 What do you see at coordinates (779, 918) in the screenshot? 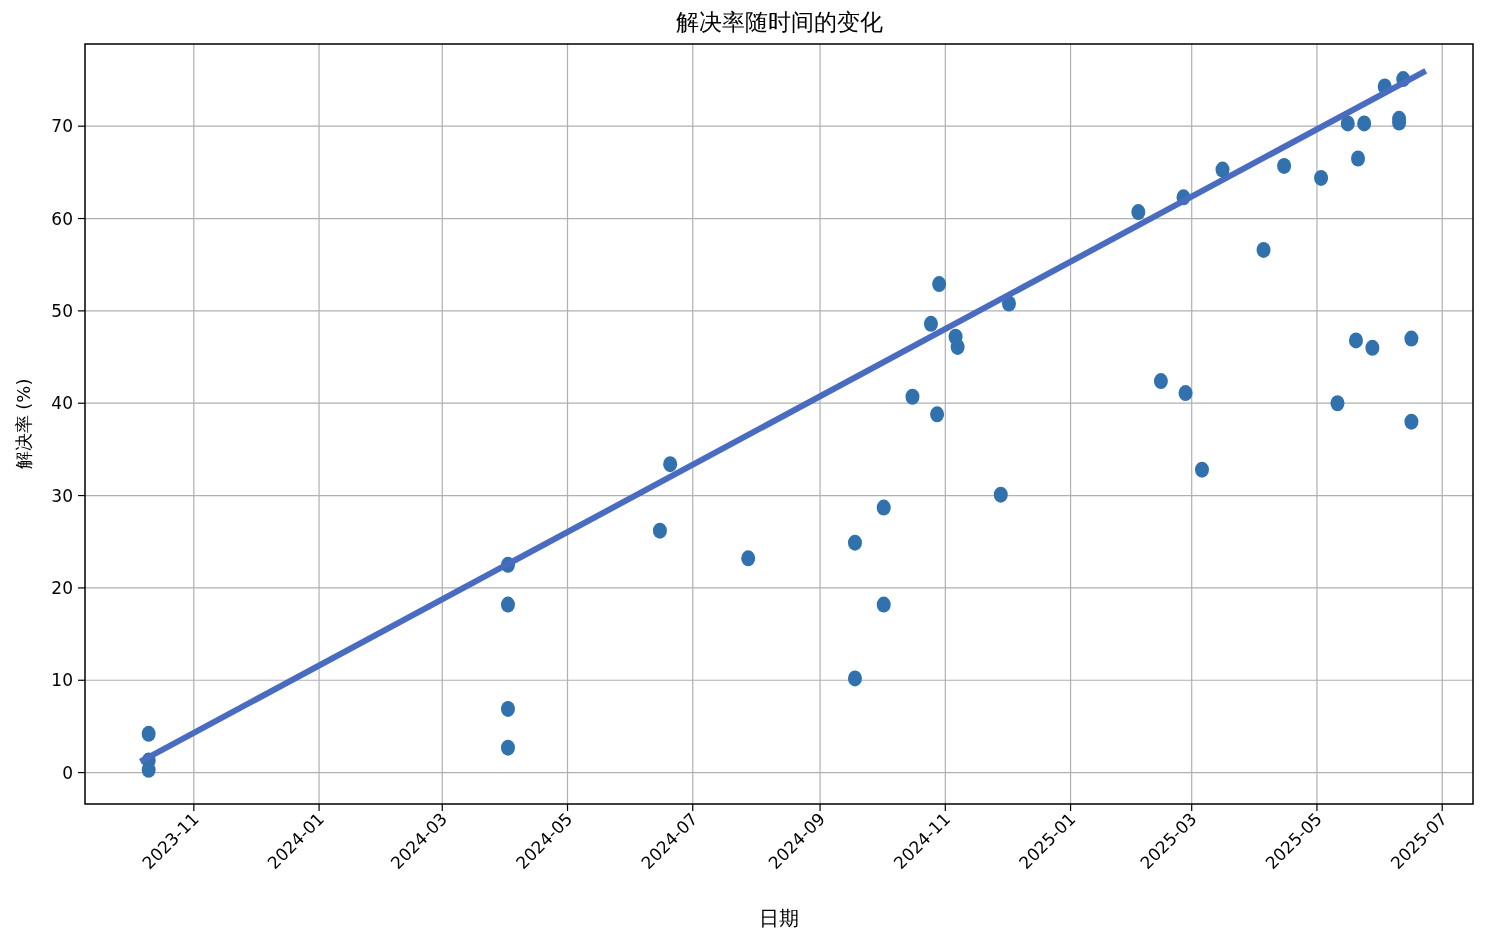
I see `x-axis-title: 日期` at bounding box center [779, 918].